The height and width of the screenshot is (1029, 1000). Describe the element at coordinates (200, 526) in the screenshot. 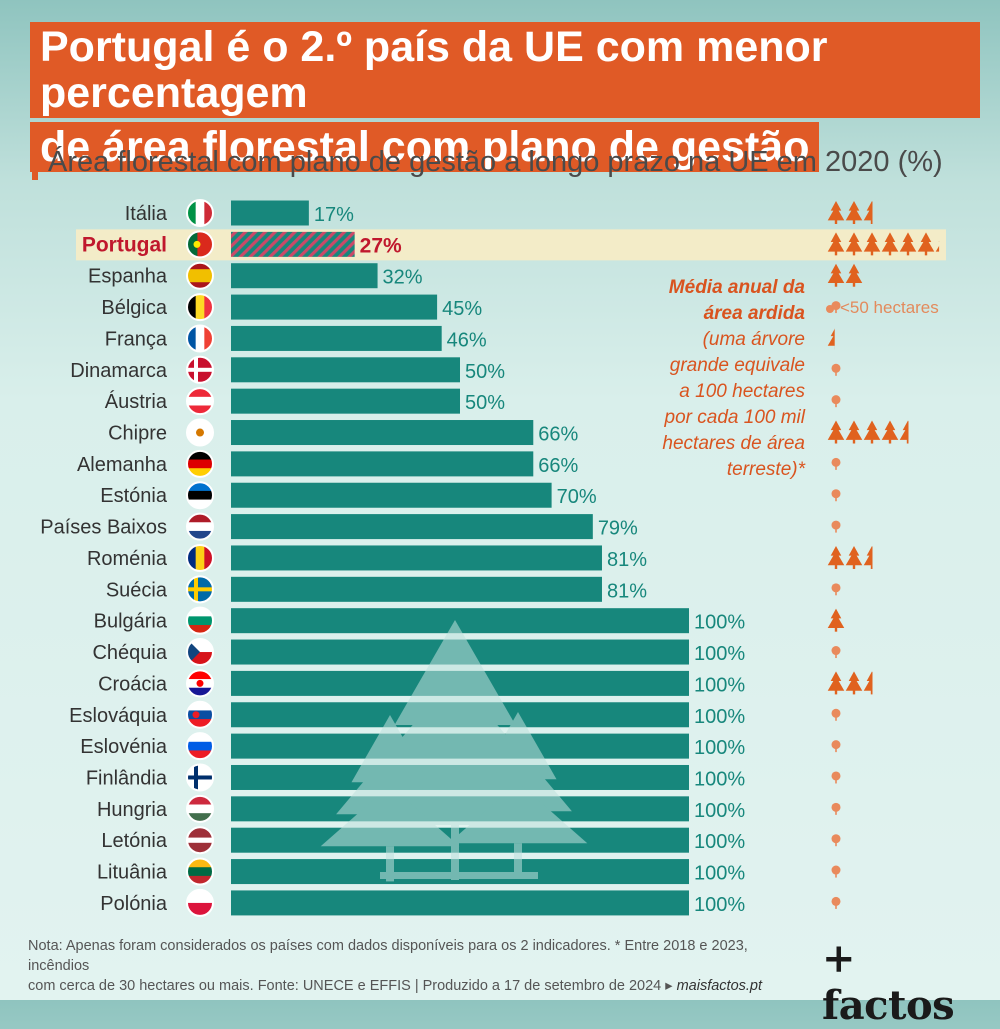

I see `flag-icon-nl` at that location.